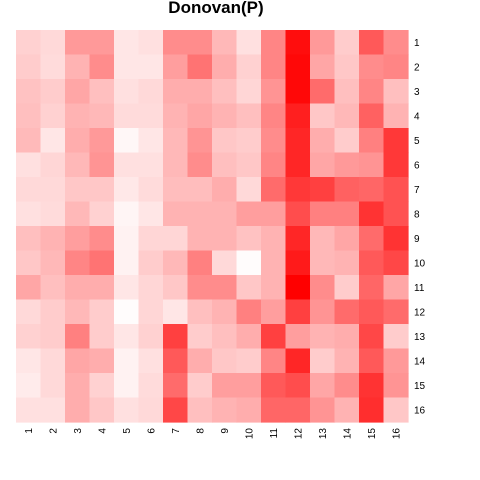  Describe the element at coordinates (372, 361) in the screenshot. I see `heatmap-cell-r14-c15` at that location.